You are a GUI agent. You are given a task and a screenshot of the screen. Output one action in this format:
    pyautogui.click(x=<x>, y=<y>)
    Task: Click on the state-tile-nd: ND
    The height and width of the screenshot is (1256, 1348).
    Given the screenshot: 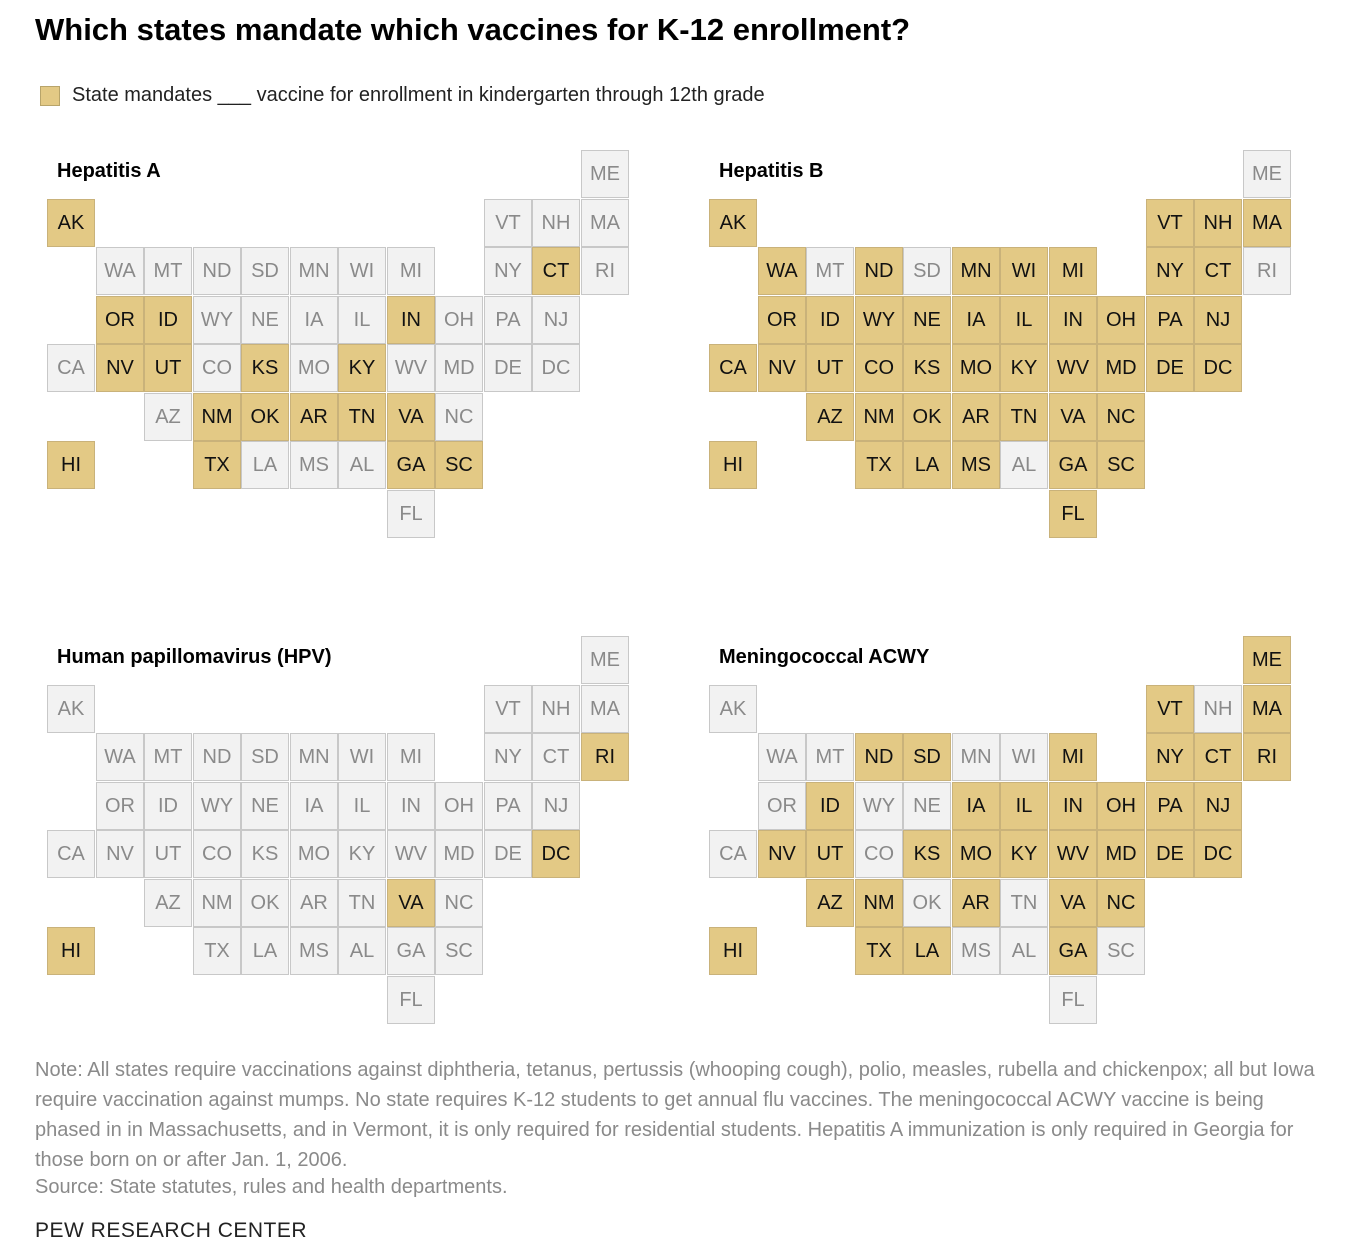 What is the action you would take?
    pyautogui.click(x=217, y=757)
    